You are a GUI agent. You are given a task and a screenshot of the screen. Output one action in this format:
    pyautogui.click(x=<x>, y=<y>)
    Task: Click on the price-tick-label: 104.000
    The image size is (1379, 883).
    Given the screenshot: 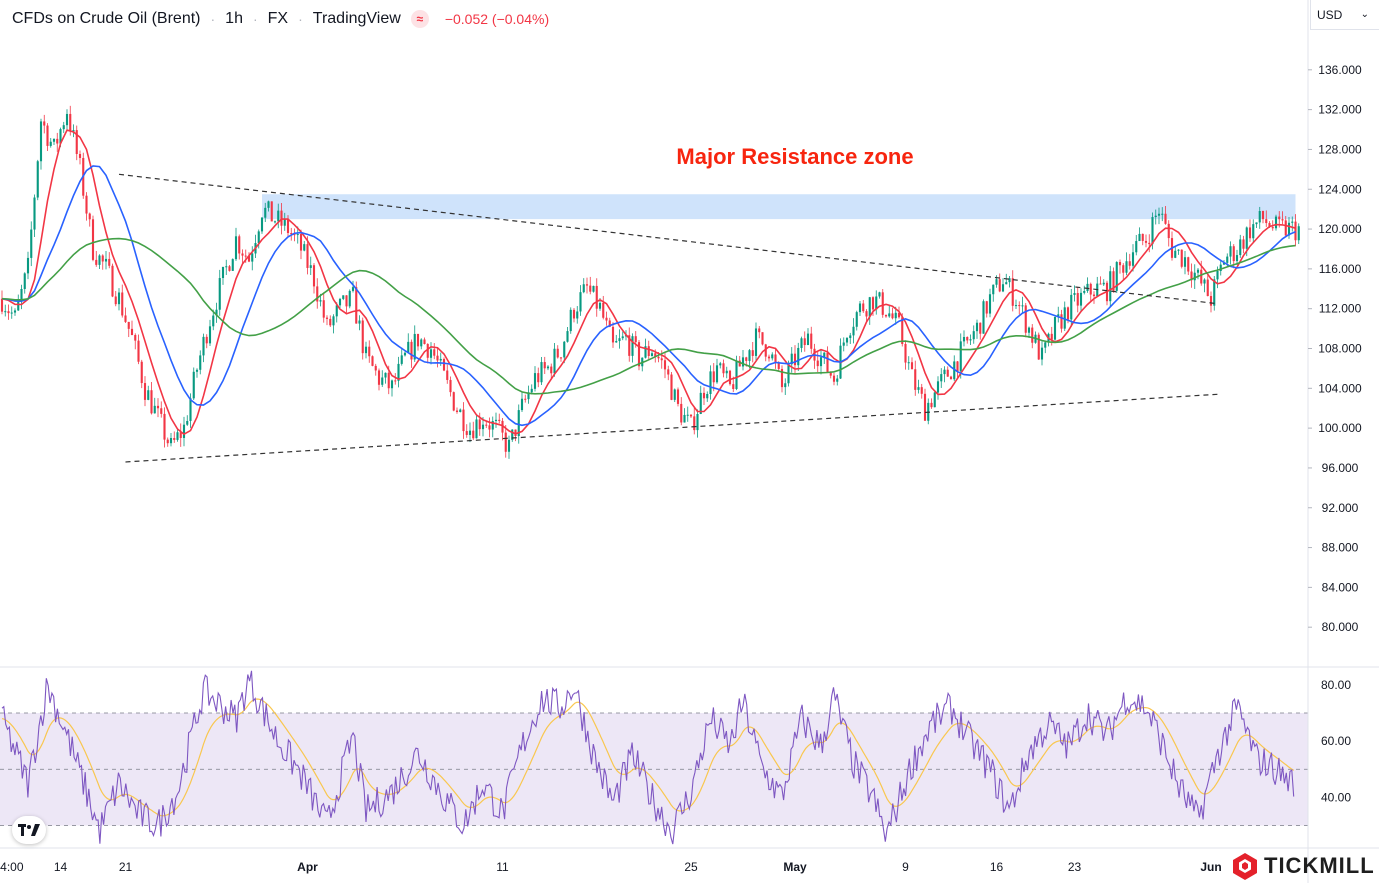 What is the action you would take?
    pyautogui.click(x=1340, y=388)
    